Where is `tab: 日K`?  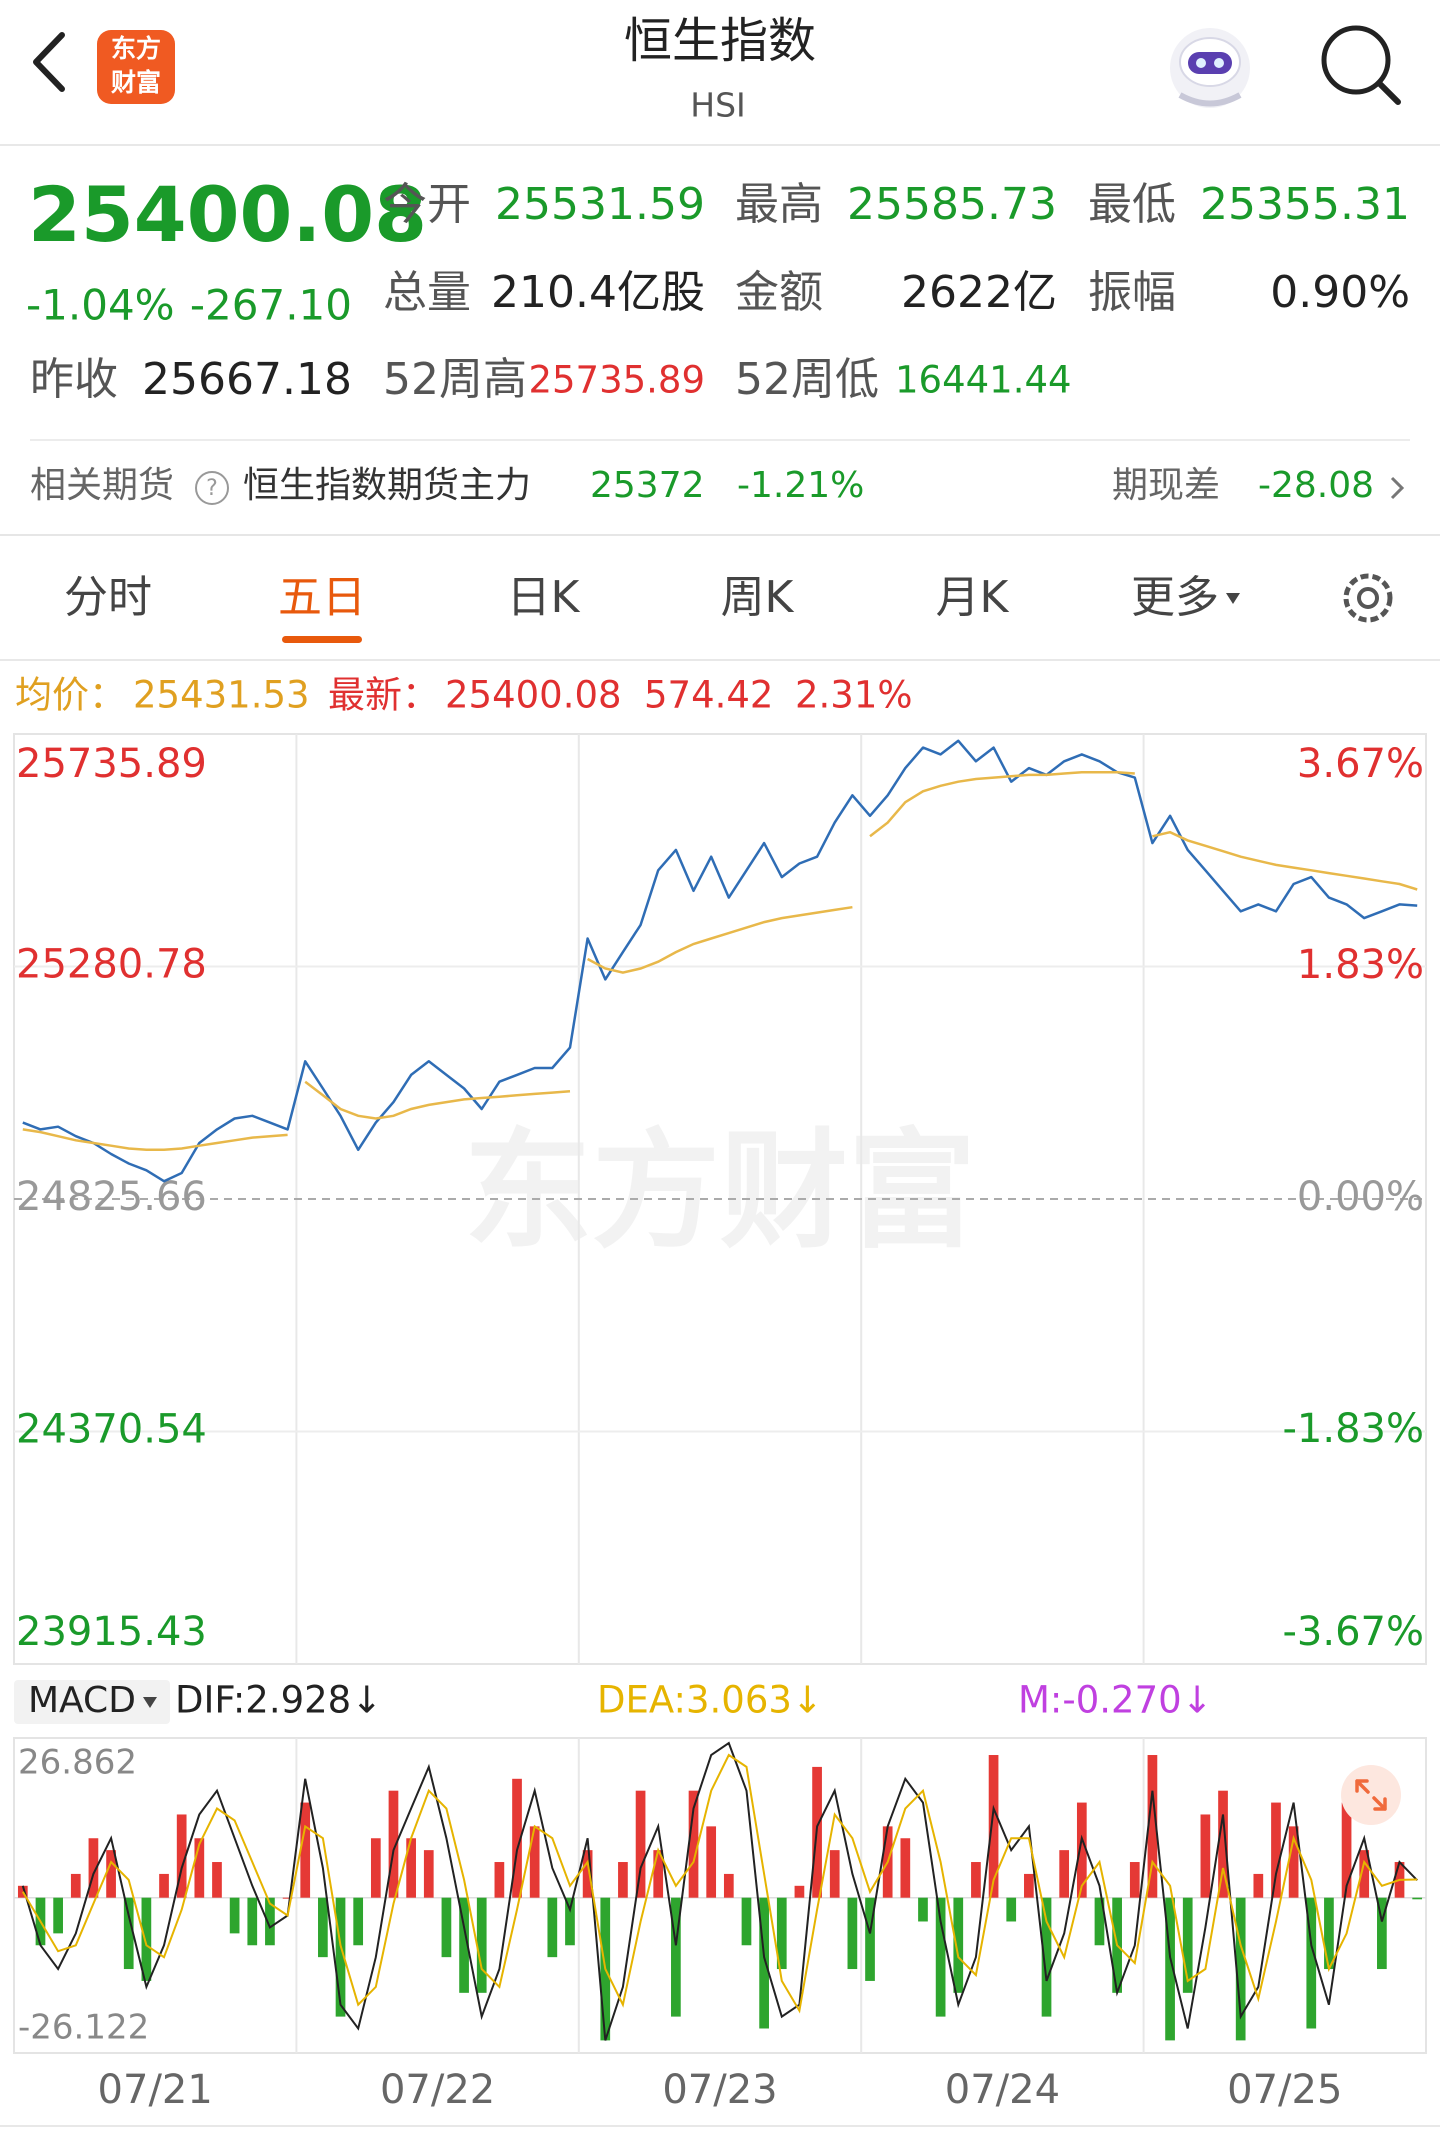 tab: 日K is located at coordinates (544, 597).